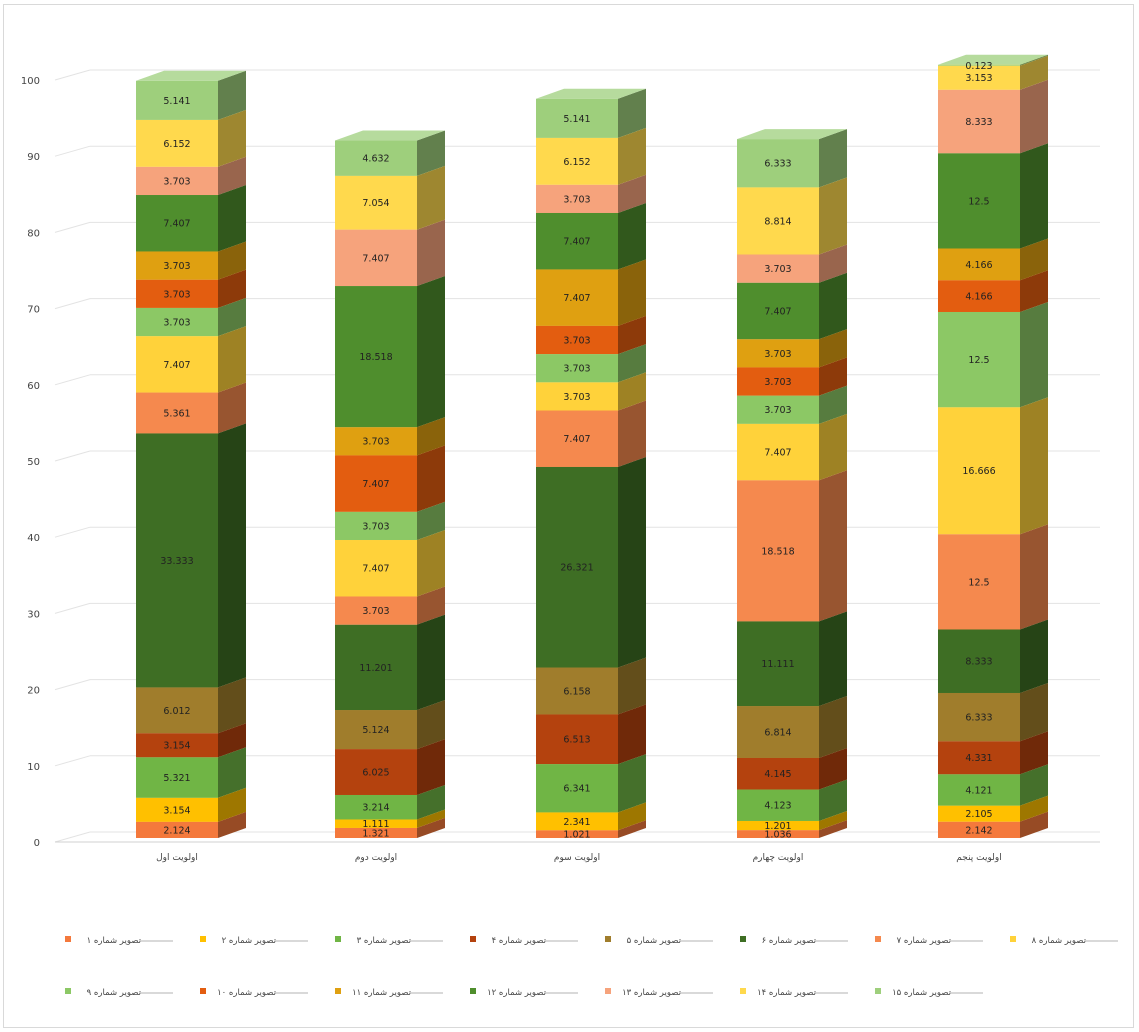 The height and width of the screenshot is (1032, 1139). Describe the element at coordinates (176, 561) in the screenshot. I see `data-label: 33.333` at that location.